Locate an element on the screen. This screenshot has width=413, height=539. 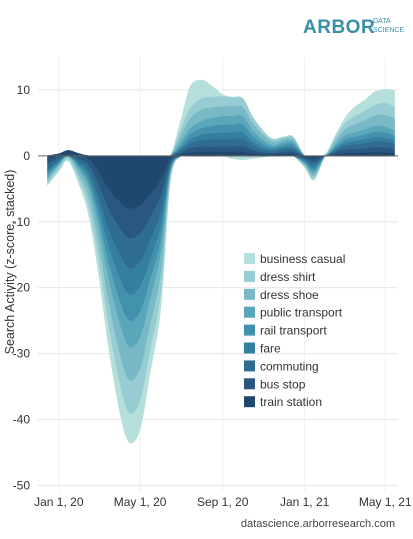
x-tick-label: Jan 1, 20 is located at coordinates (59, 502).